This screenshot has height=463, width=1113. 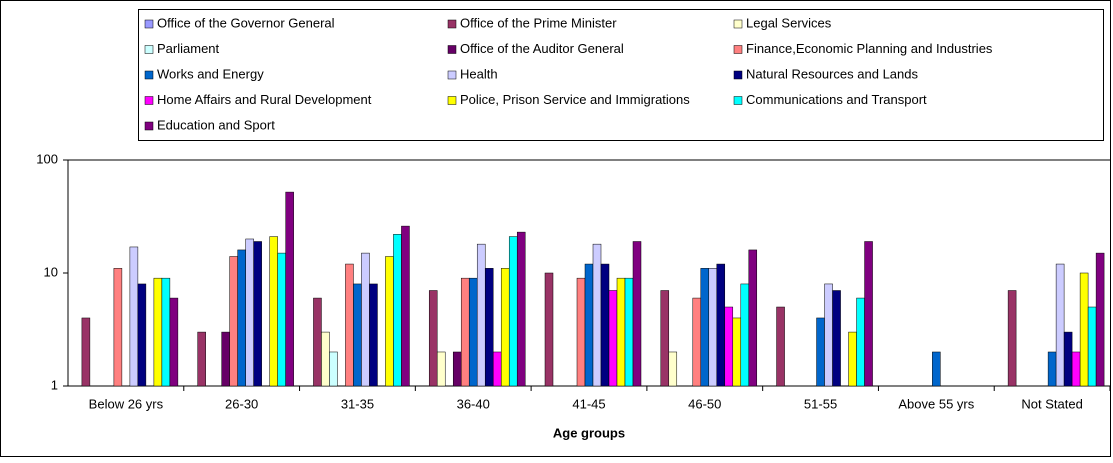 I want to click on legend-label: Home Affairs and Rural Development, so click(x=264, y=99).